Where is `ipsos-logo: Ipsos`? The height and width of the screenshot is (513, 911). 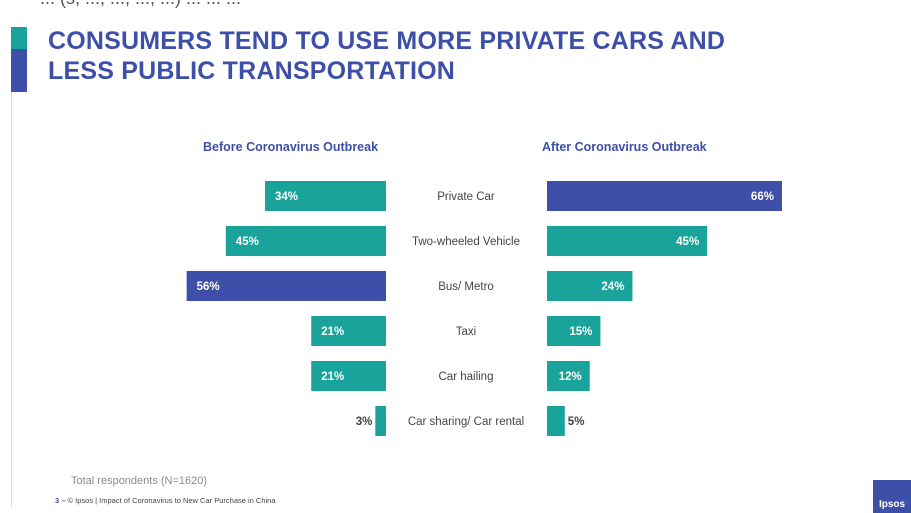 ipsos-logo: Ipsos is located at coordinates (892, 496).